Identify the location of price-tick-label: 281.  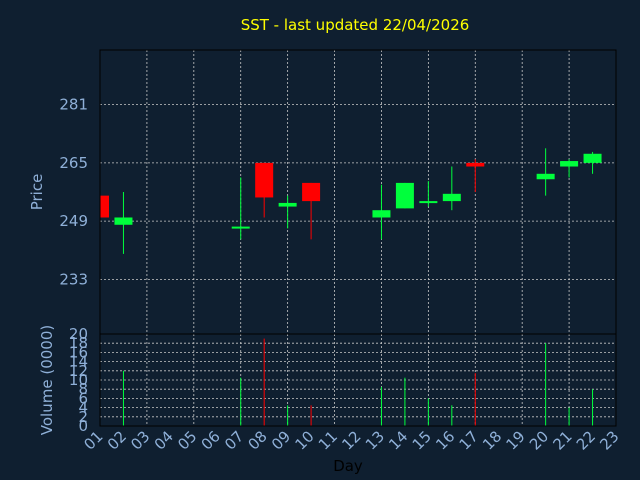
(73, 105).